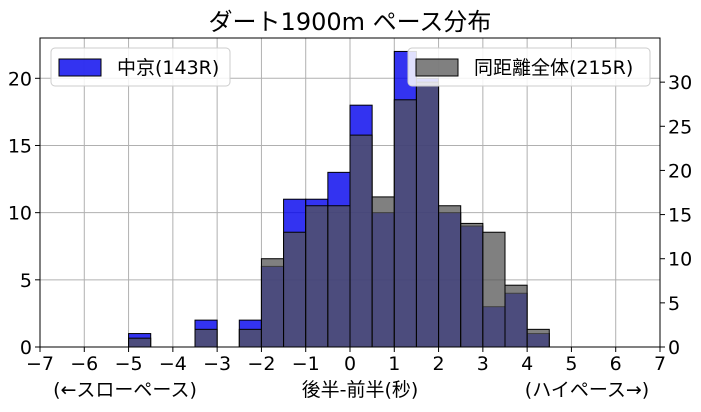  I want to click on right-y-tick-label: 0, so click(674, 348).